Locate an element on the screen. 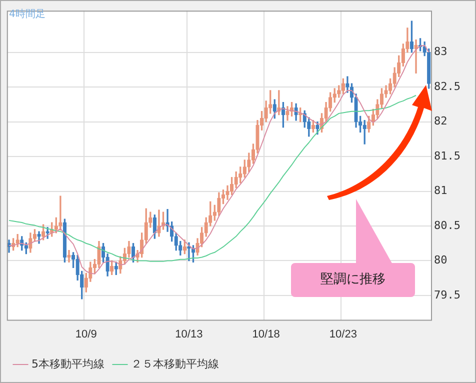 The height and width of the screenshot is (383, 476). y-tick-label: 82.5 is located at coordinates (447, 86).